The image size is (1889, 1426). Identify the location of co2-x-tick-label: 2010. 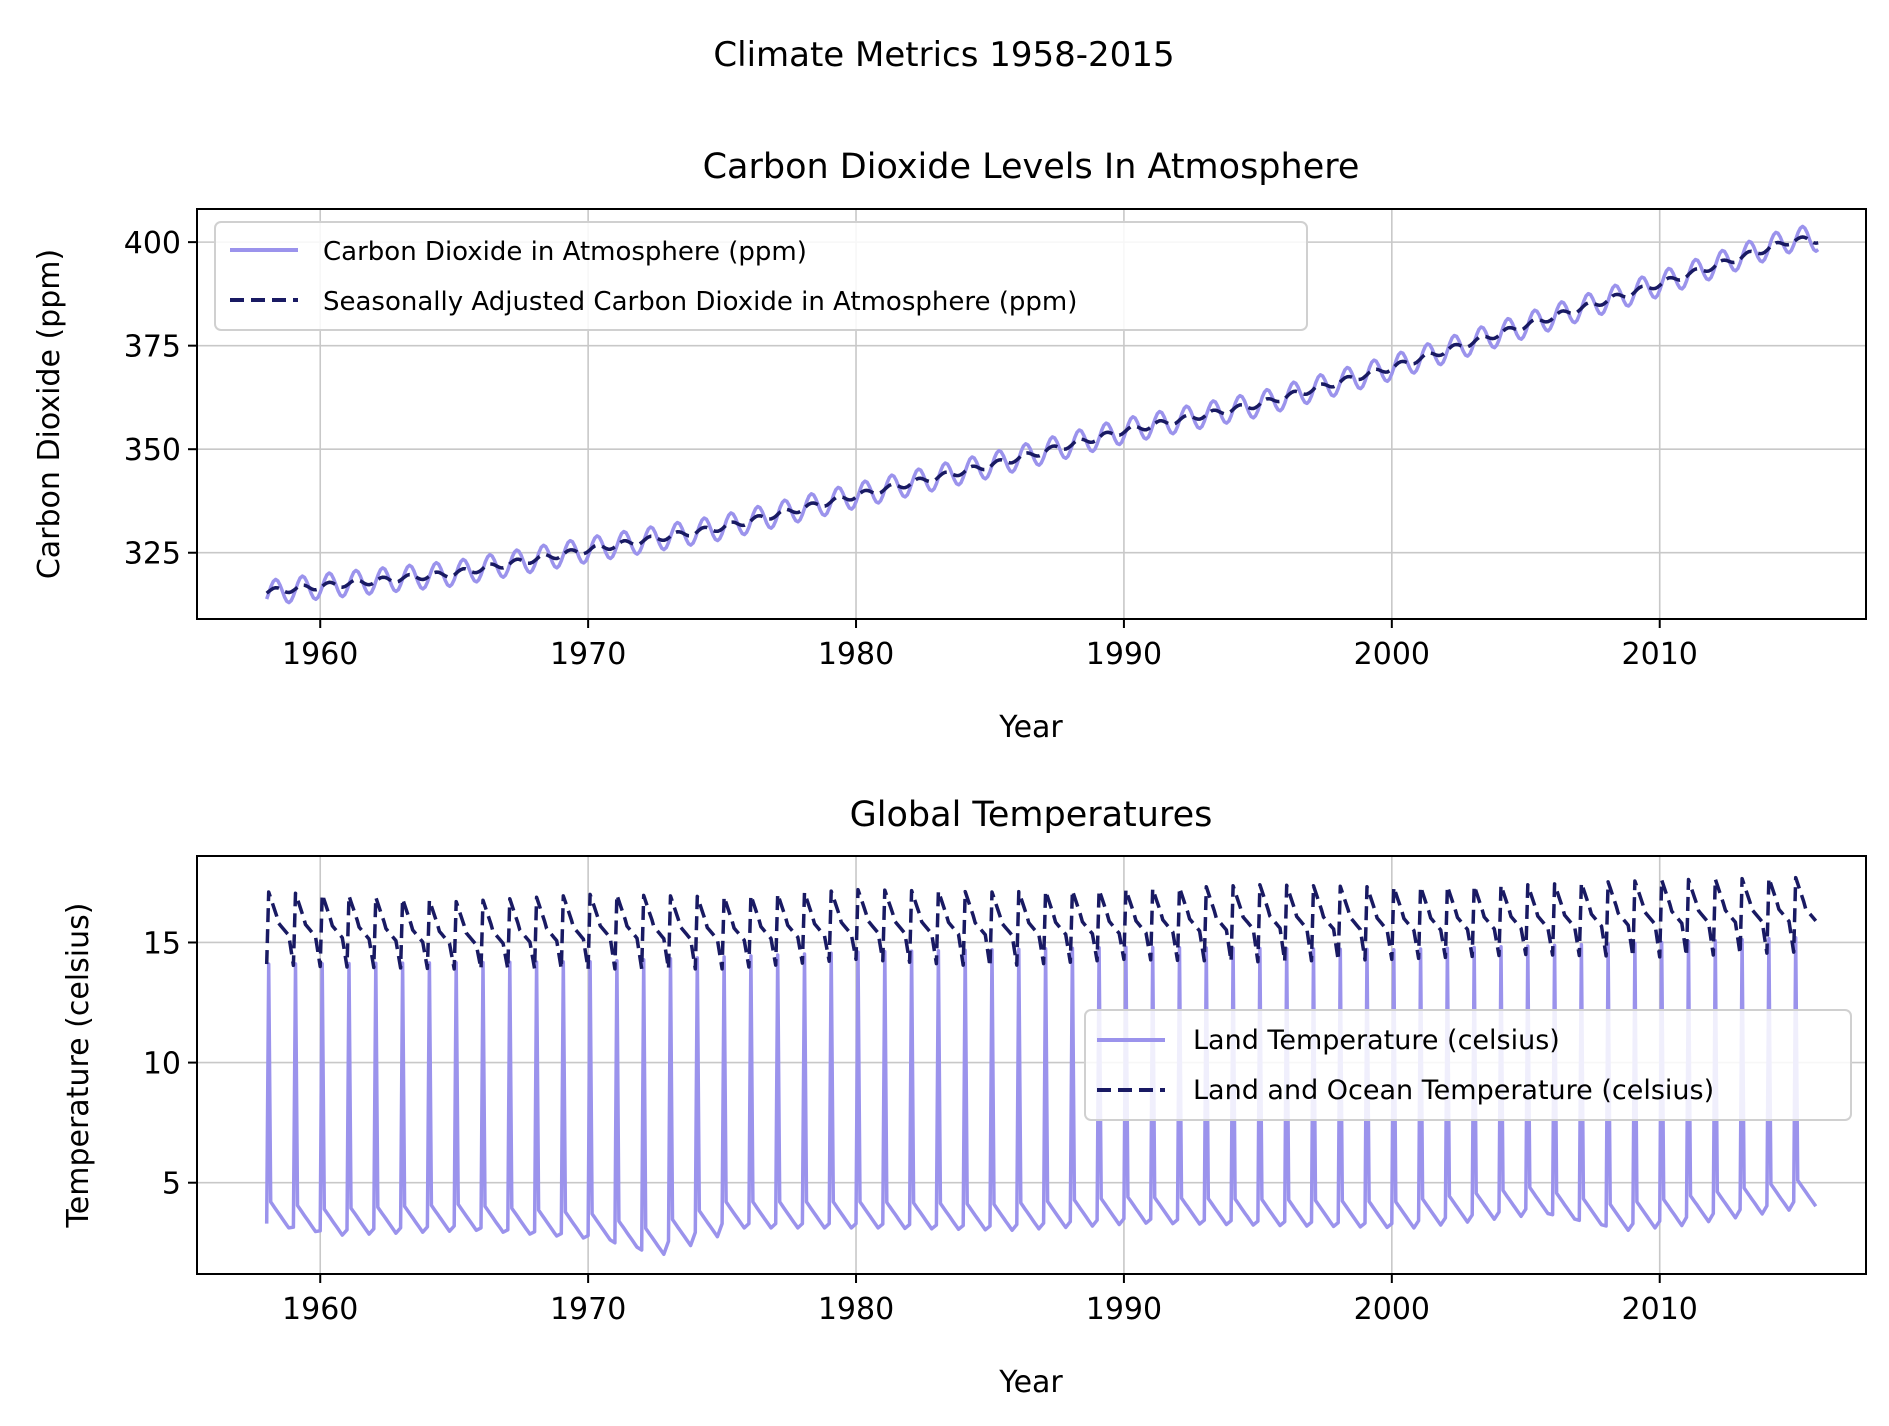
(1660, 654).